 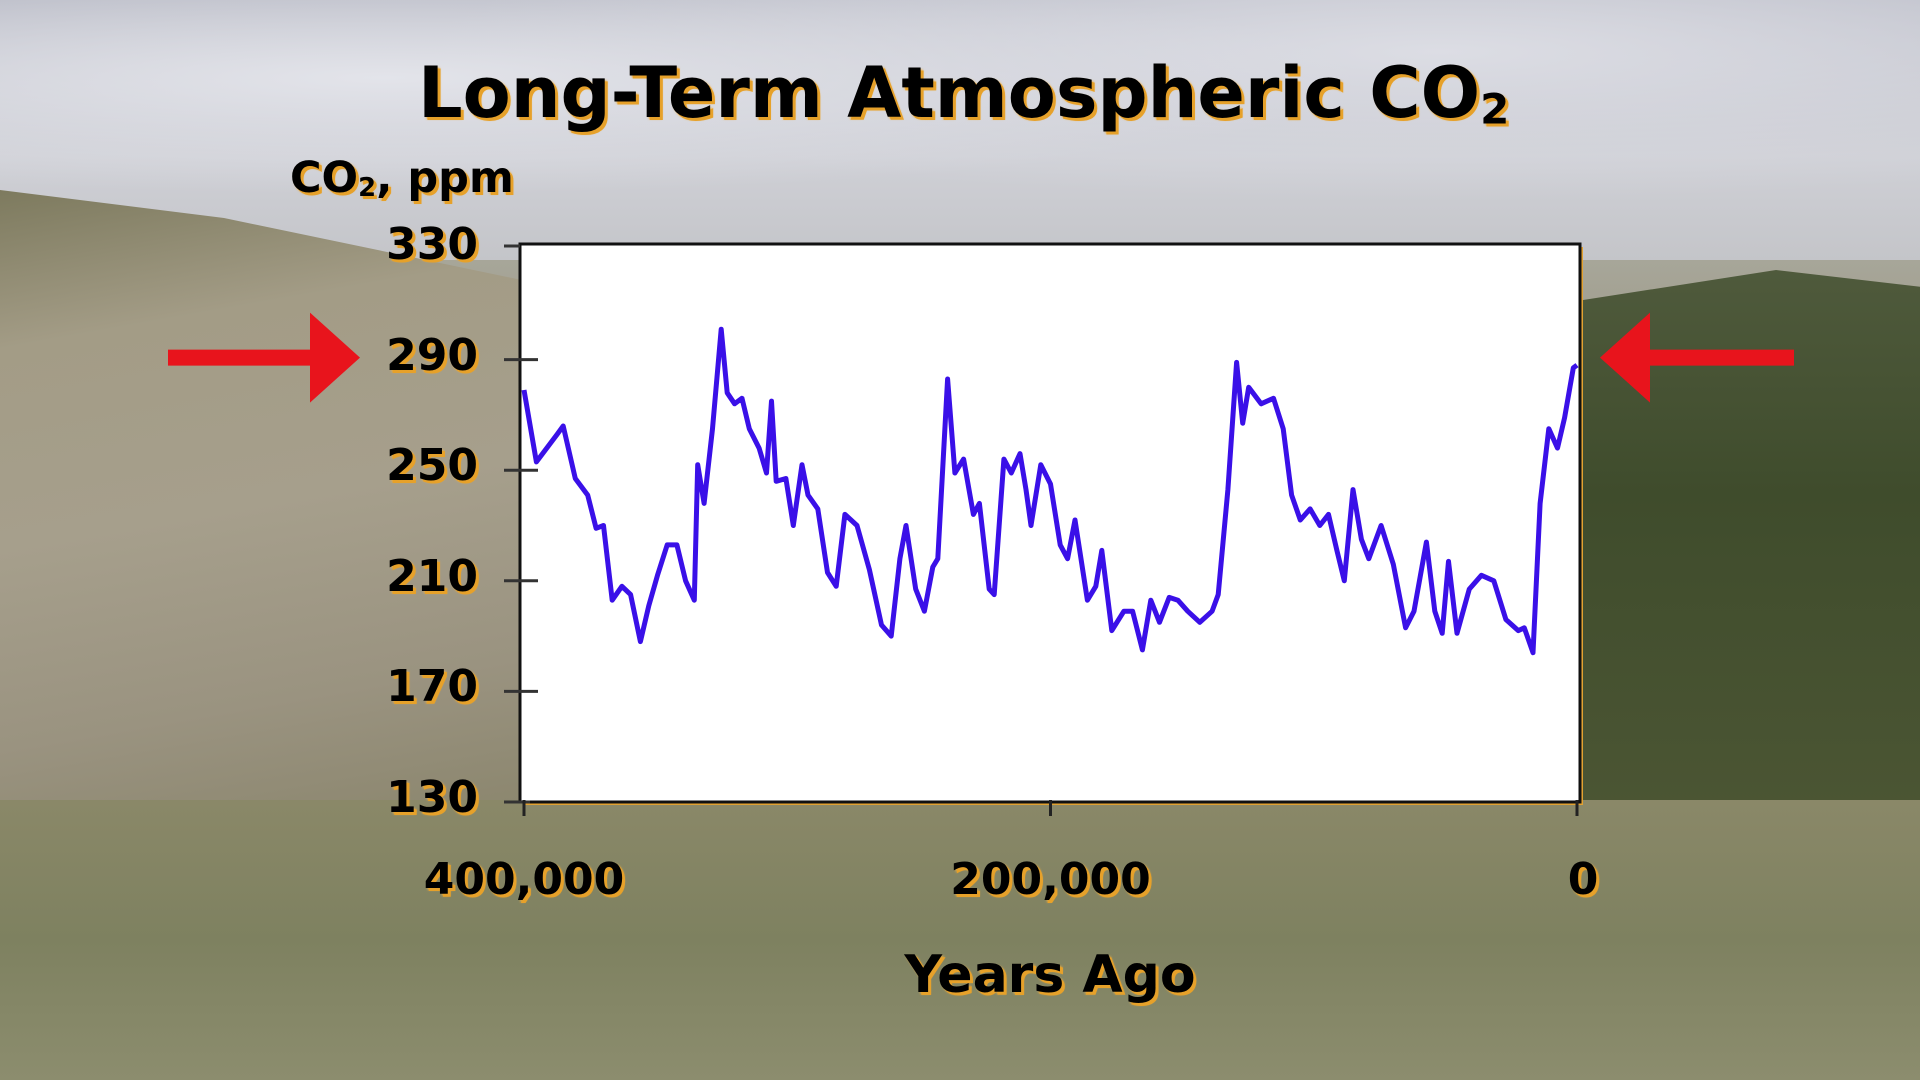 What do you see at coordinates (367, 187) in the screenshot?
I see `y-label-subscript: 2` at bounding box center [367, 187].